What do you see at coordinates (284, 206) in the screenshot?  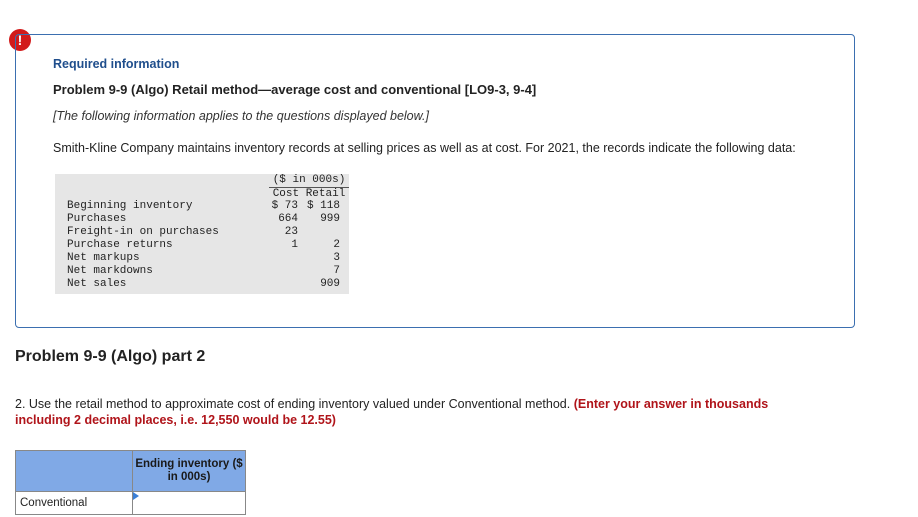 I see `cost-value: $ 73` at bounding box center [284, 206].